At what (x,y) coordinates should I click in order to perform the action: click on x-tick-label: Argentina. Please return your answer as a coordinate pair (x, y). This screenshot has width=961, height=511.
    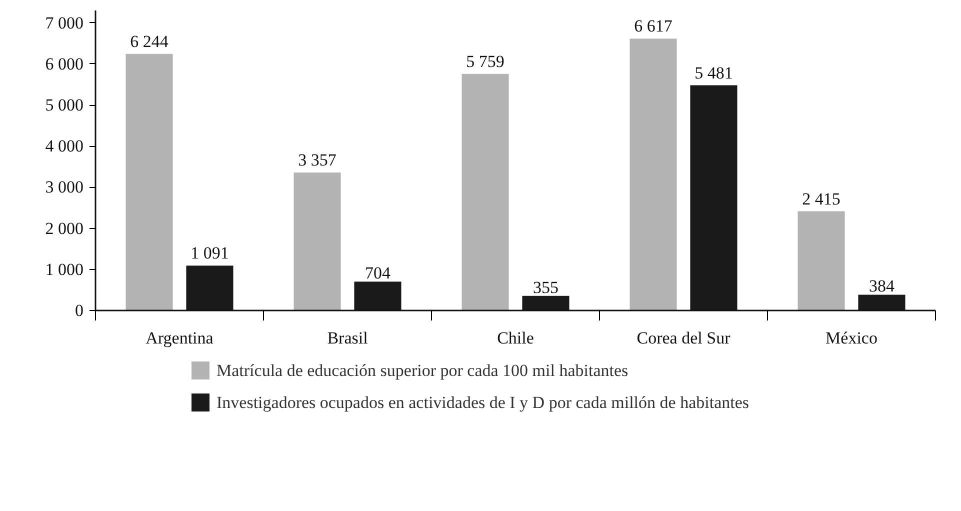
    Looking at the image, I should click on (180, 338).